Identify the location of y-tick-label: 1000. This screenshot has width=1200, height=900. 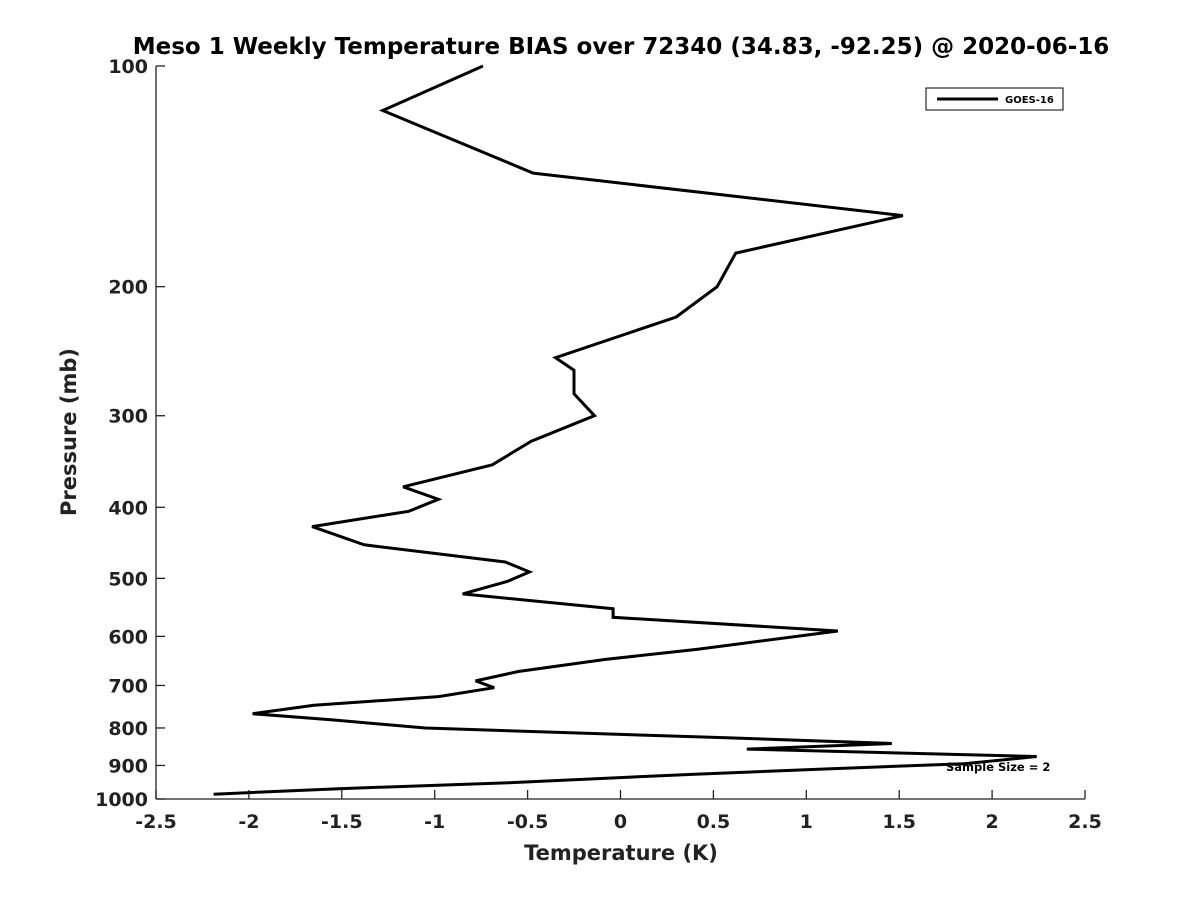
(121, 800).